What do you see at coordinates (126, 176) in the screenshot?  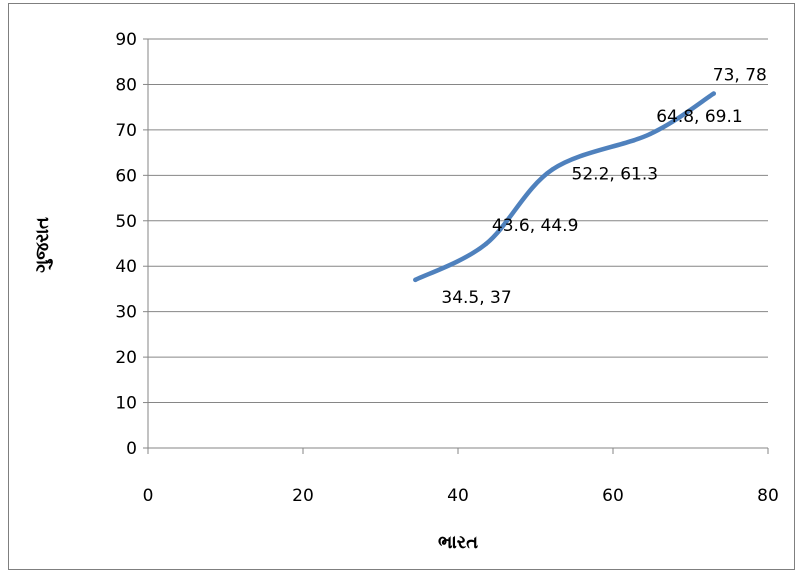 I see `y-tick-label-60: 60` at bounding box center [126, 176].